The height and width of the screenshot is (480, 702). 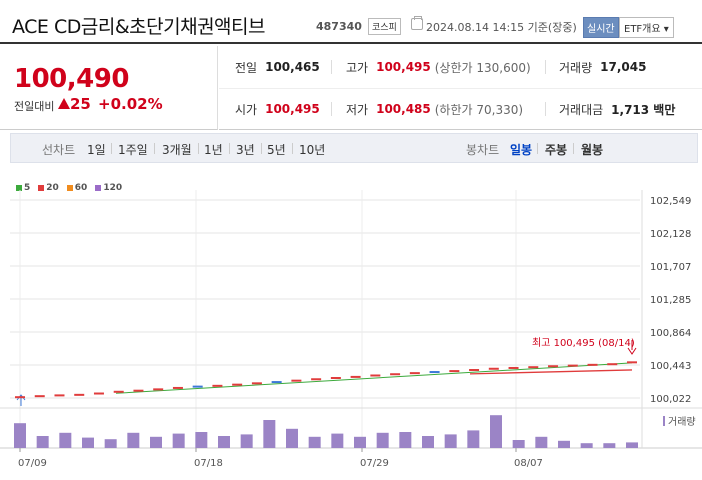 I want to click on candle-weekly: 주봉, so click(x=556, y=150).